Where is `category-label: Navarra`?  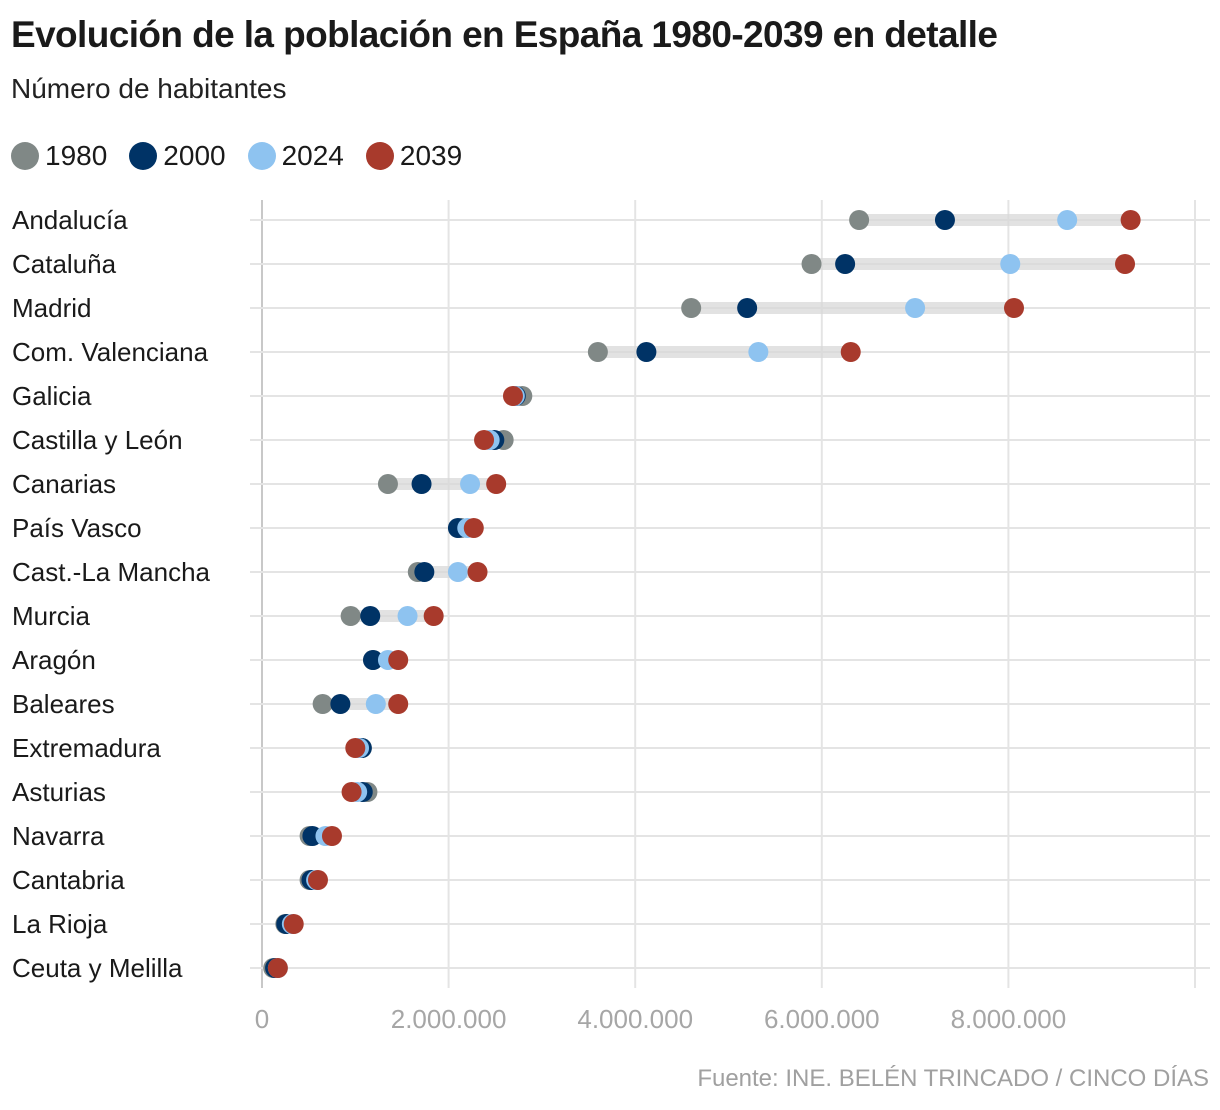
category-label: Navarra is located at coordinates (58, 836).